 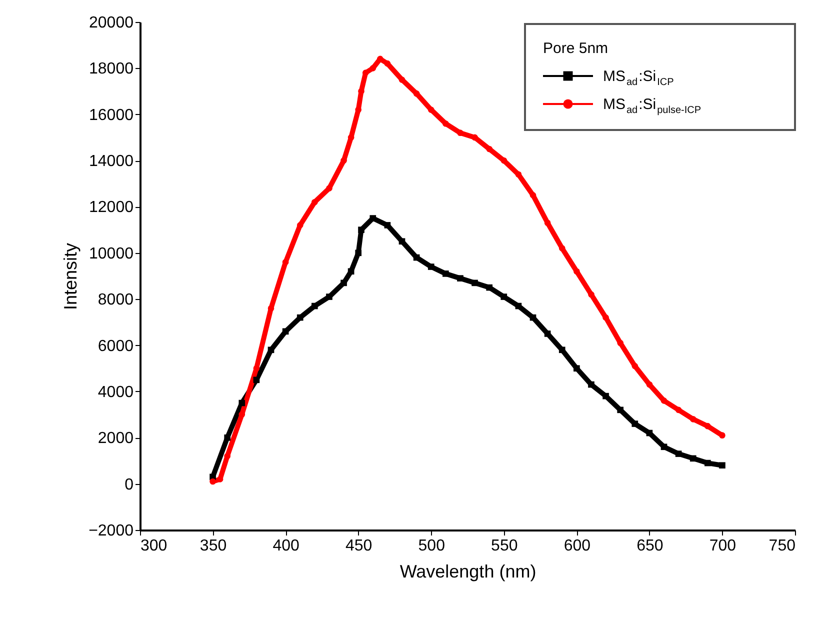 What do you see at coordinates (577, 546) in the screenshot?
I see `x-tick-label: 600` at bounding box center [577, 546].